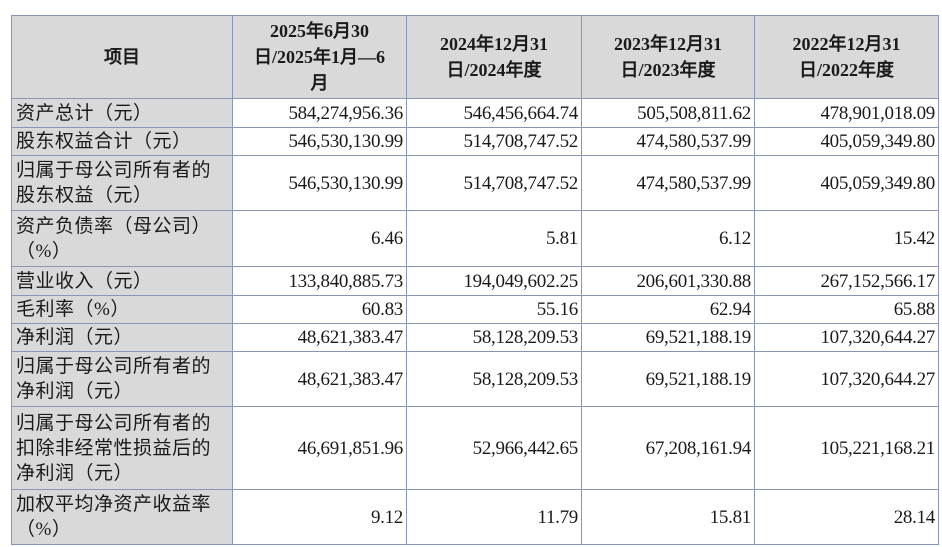  What do you see at coordinates (668, 448) in the screenshot?
I see `cell-value: 67,208,161.94` at bounding box center [668, 448].